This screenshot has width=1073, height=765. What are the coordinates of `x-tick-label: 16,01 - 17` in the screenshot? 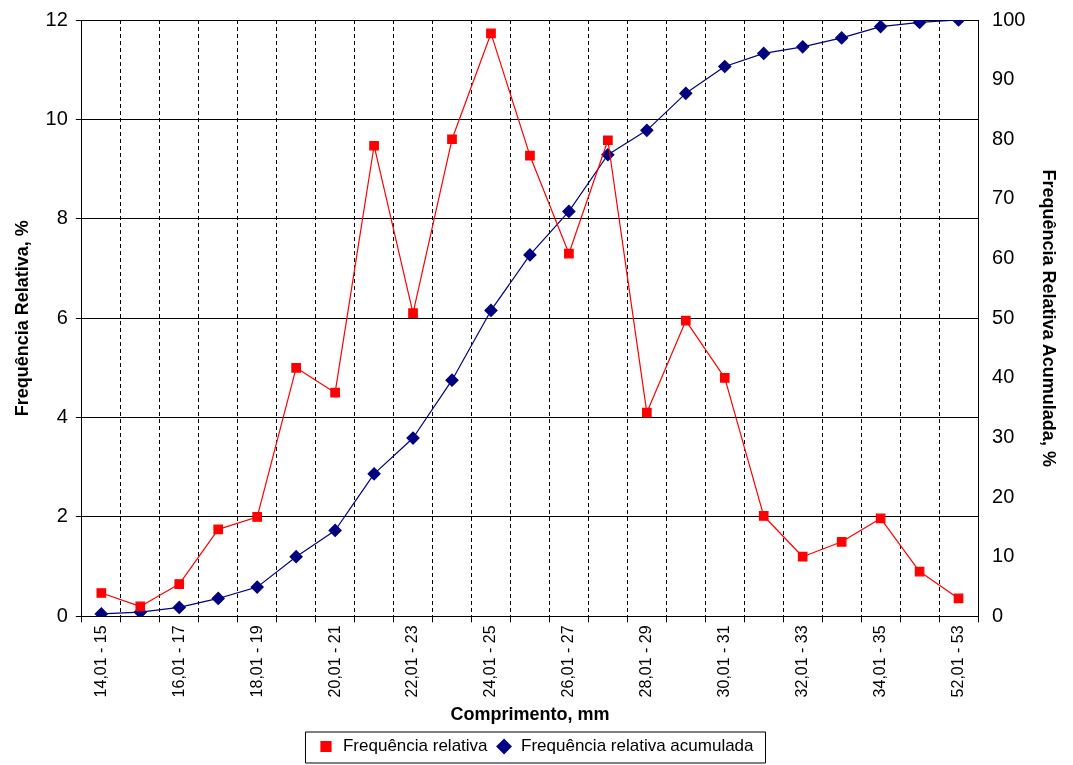 It's located at (178, 661).